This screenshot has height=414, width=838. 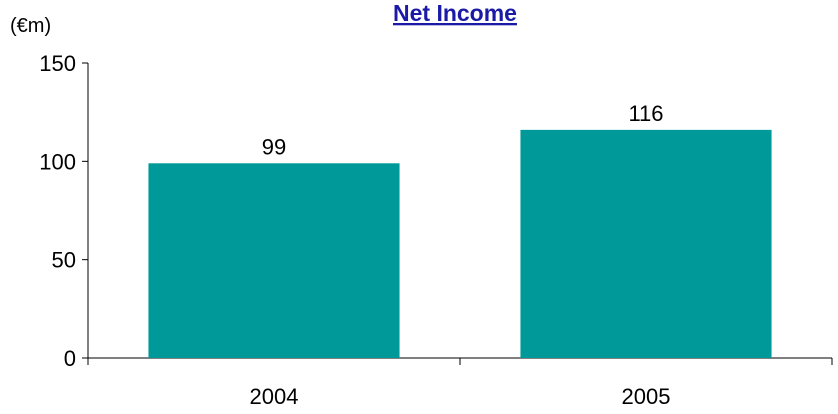 What do you see at coordinates (30, 26) in the screenshot?
I see `unit-label: (€m)` at bounding box center [30, 26].